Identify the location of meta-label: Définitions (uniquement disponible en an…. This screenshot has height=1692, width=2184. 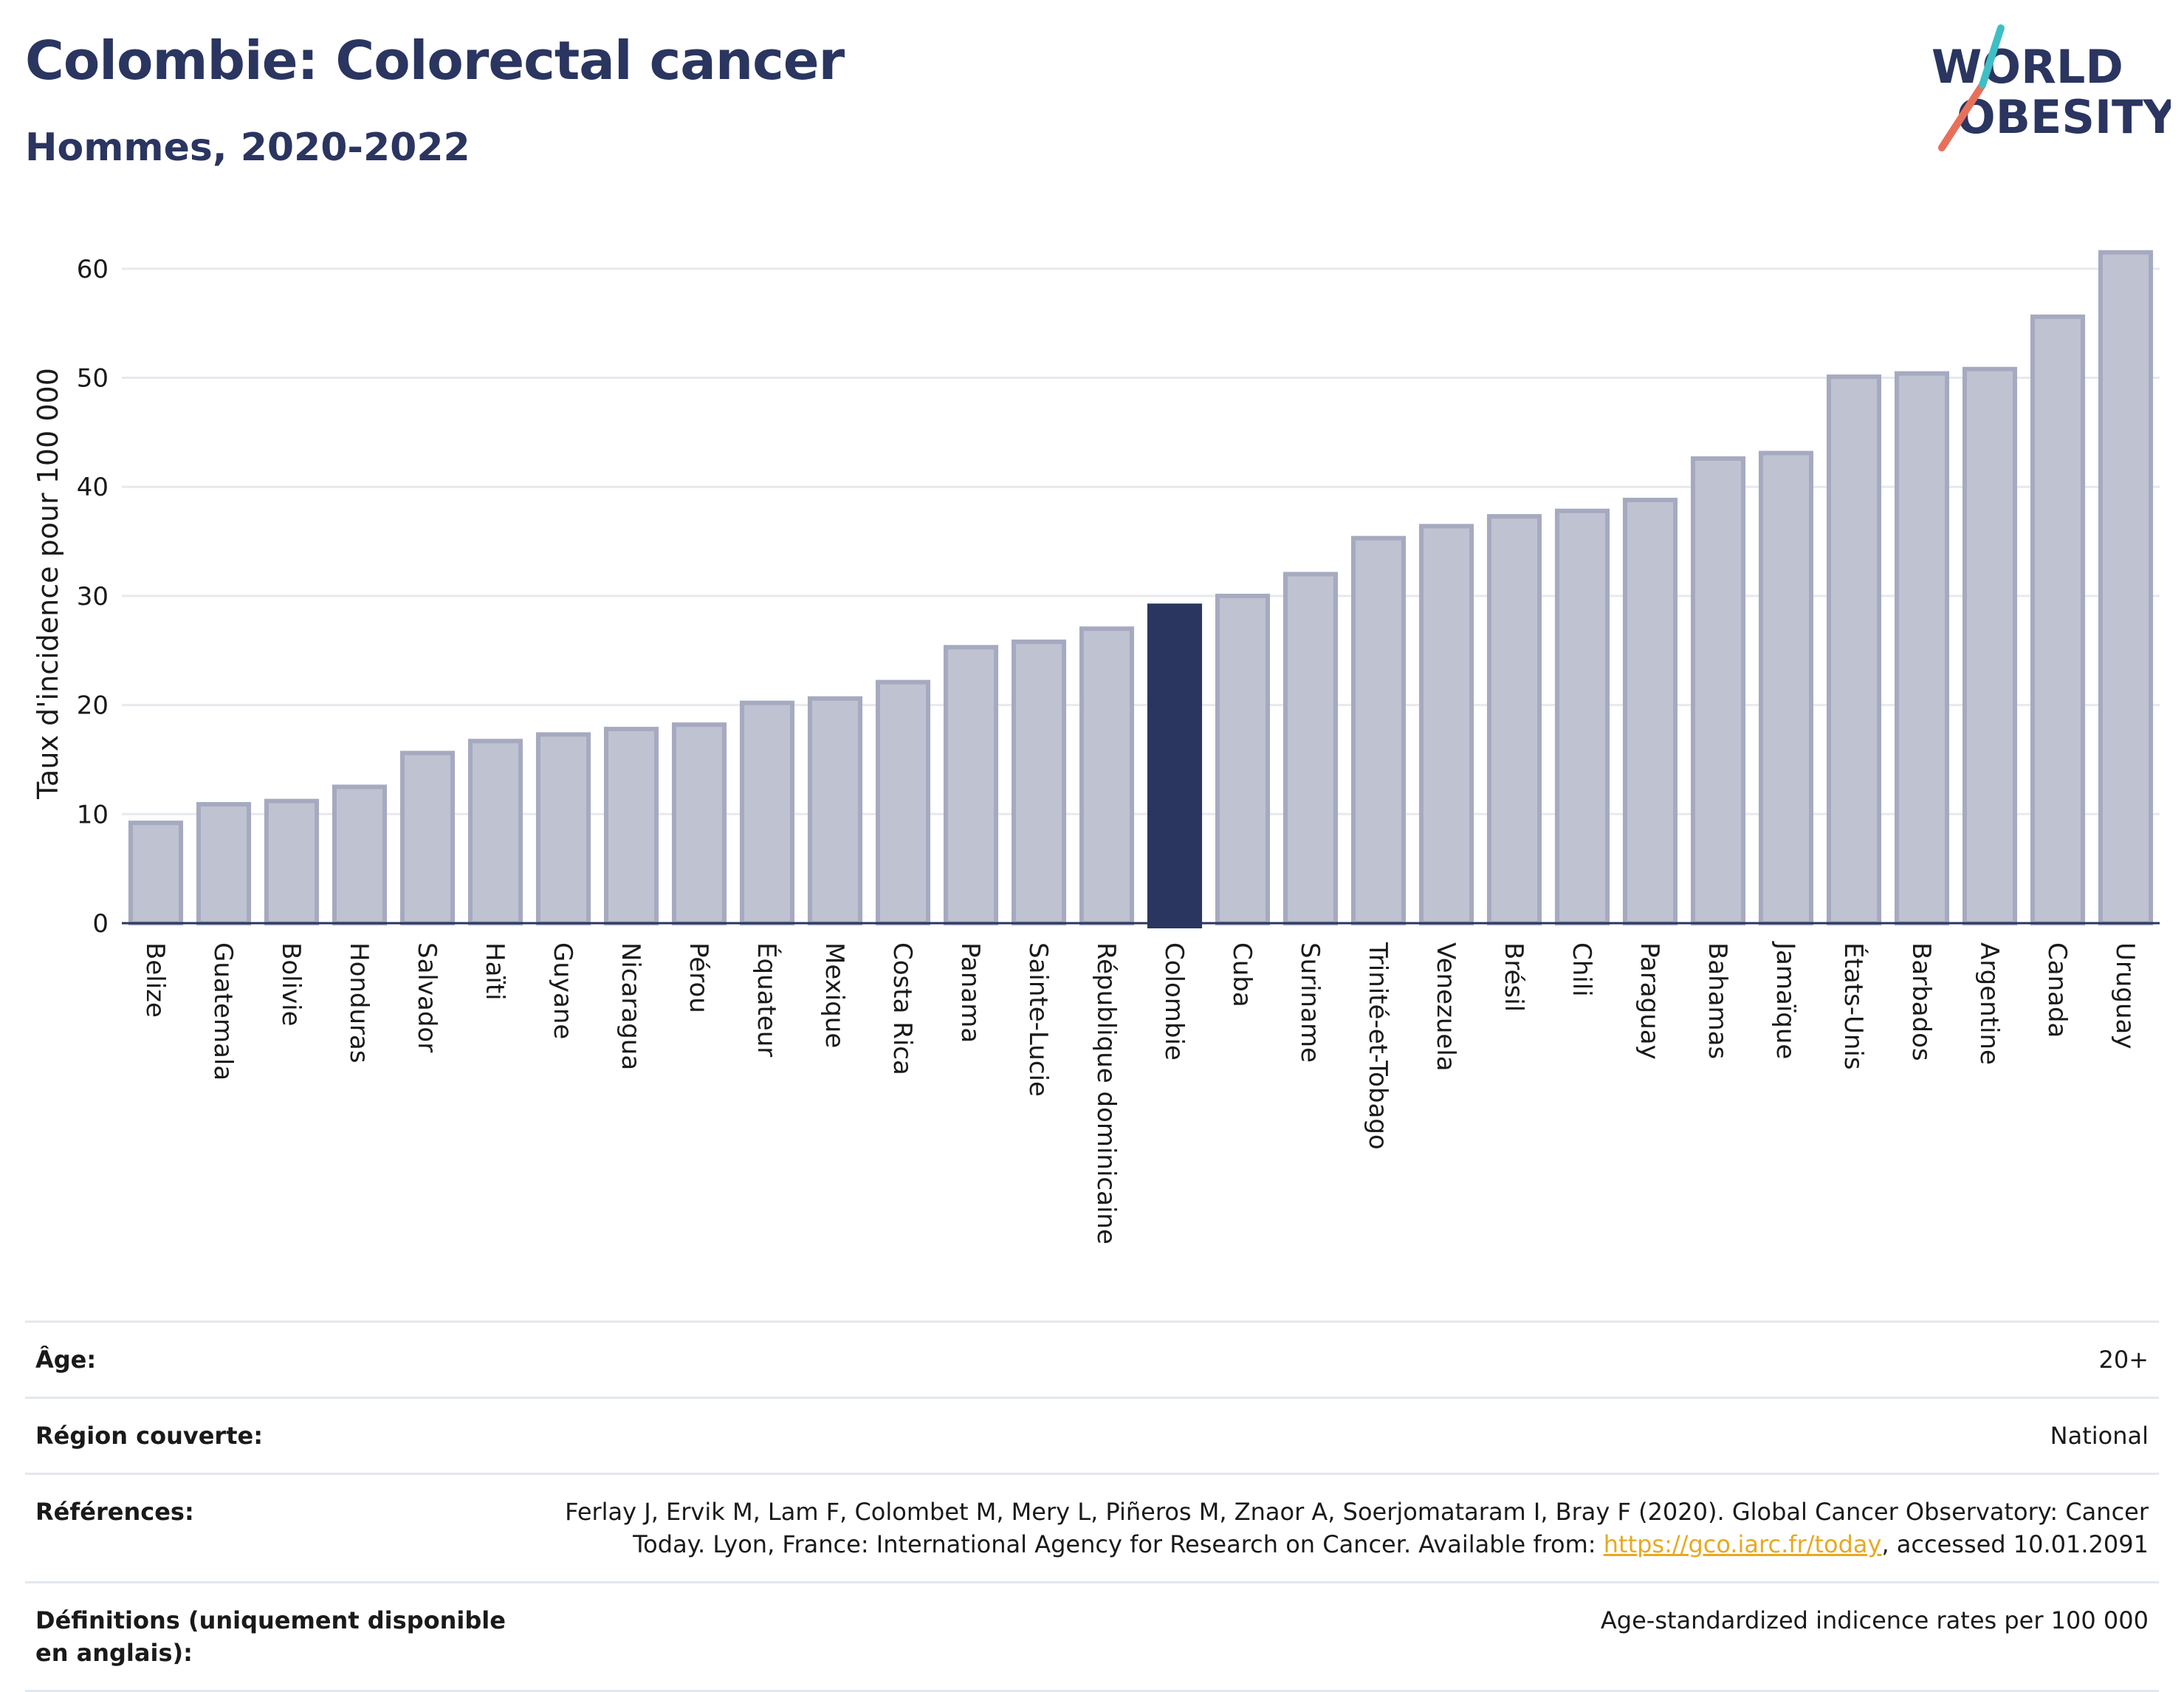
(271, 1636).